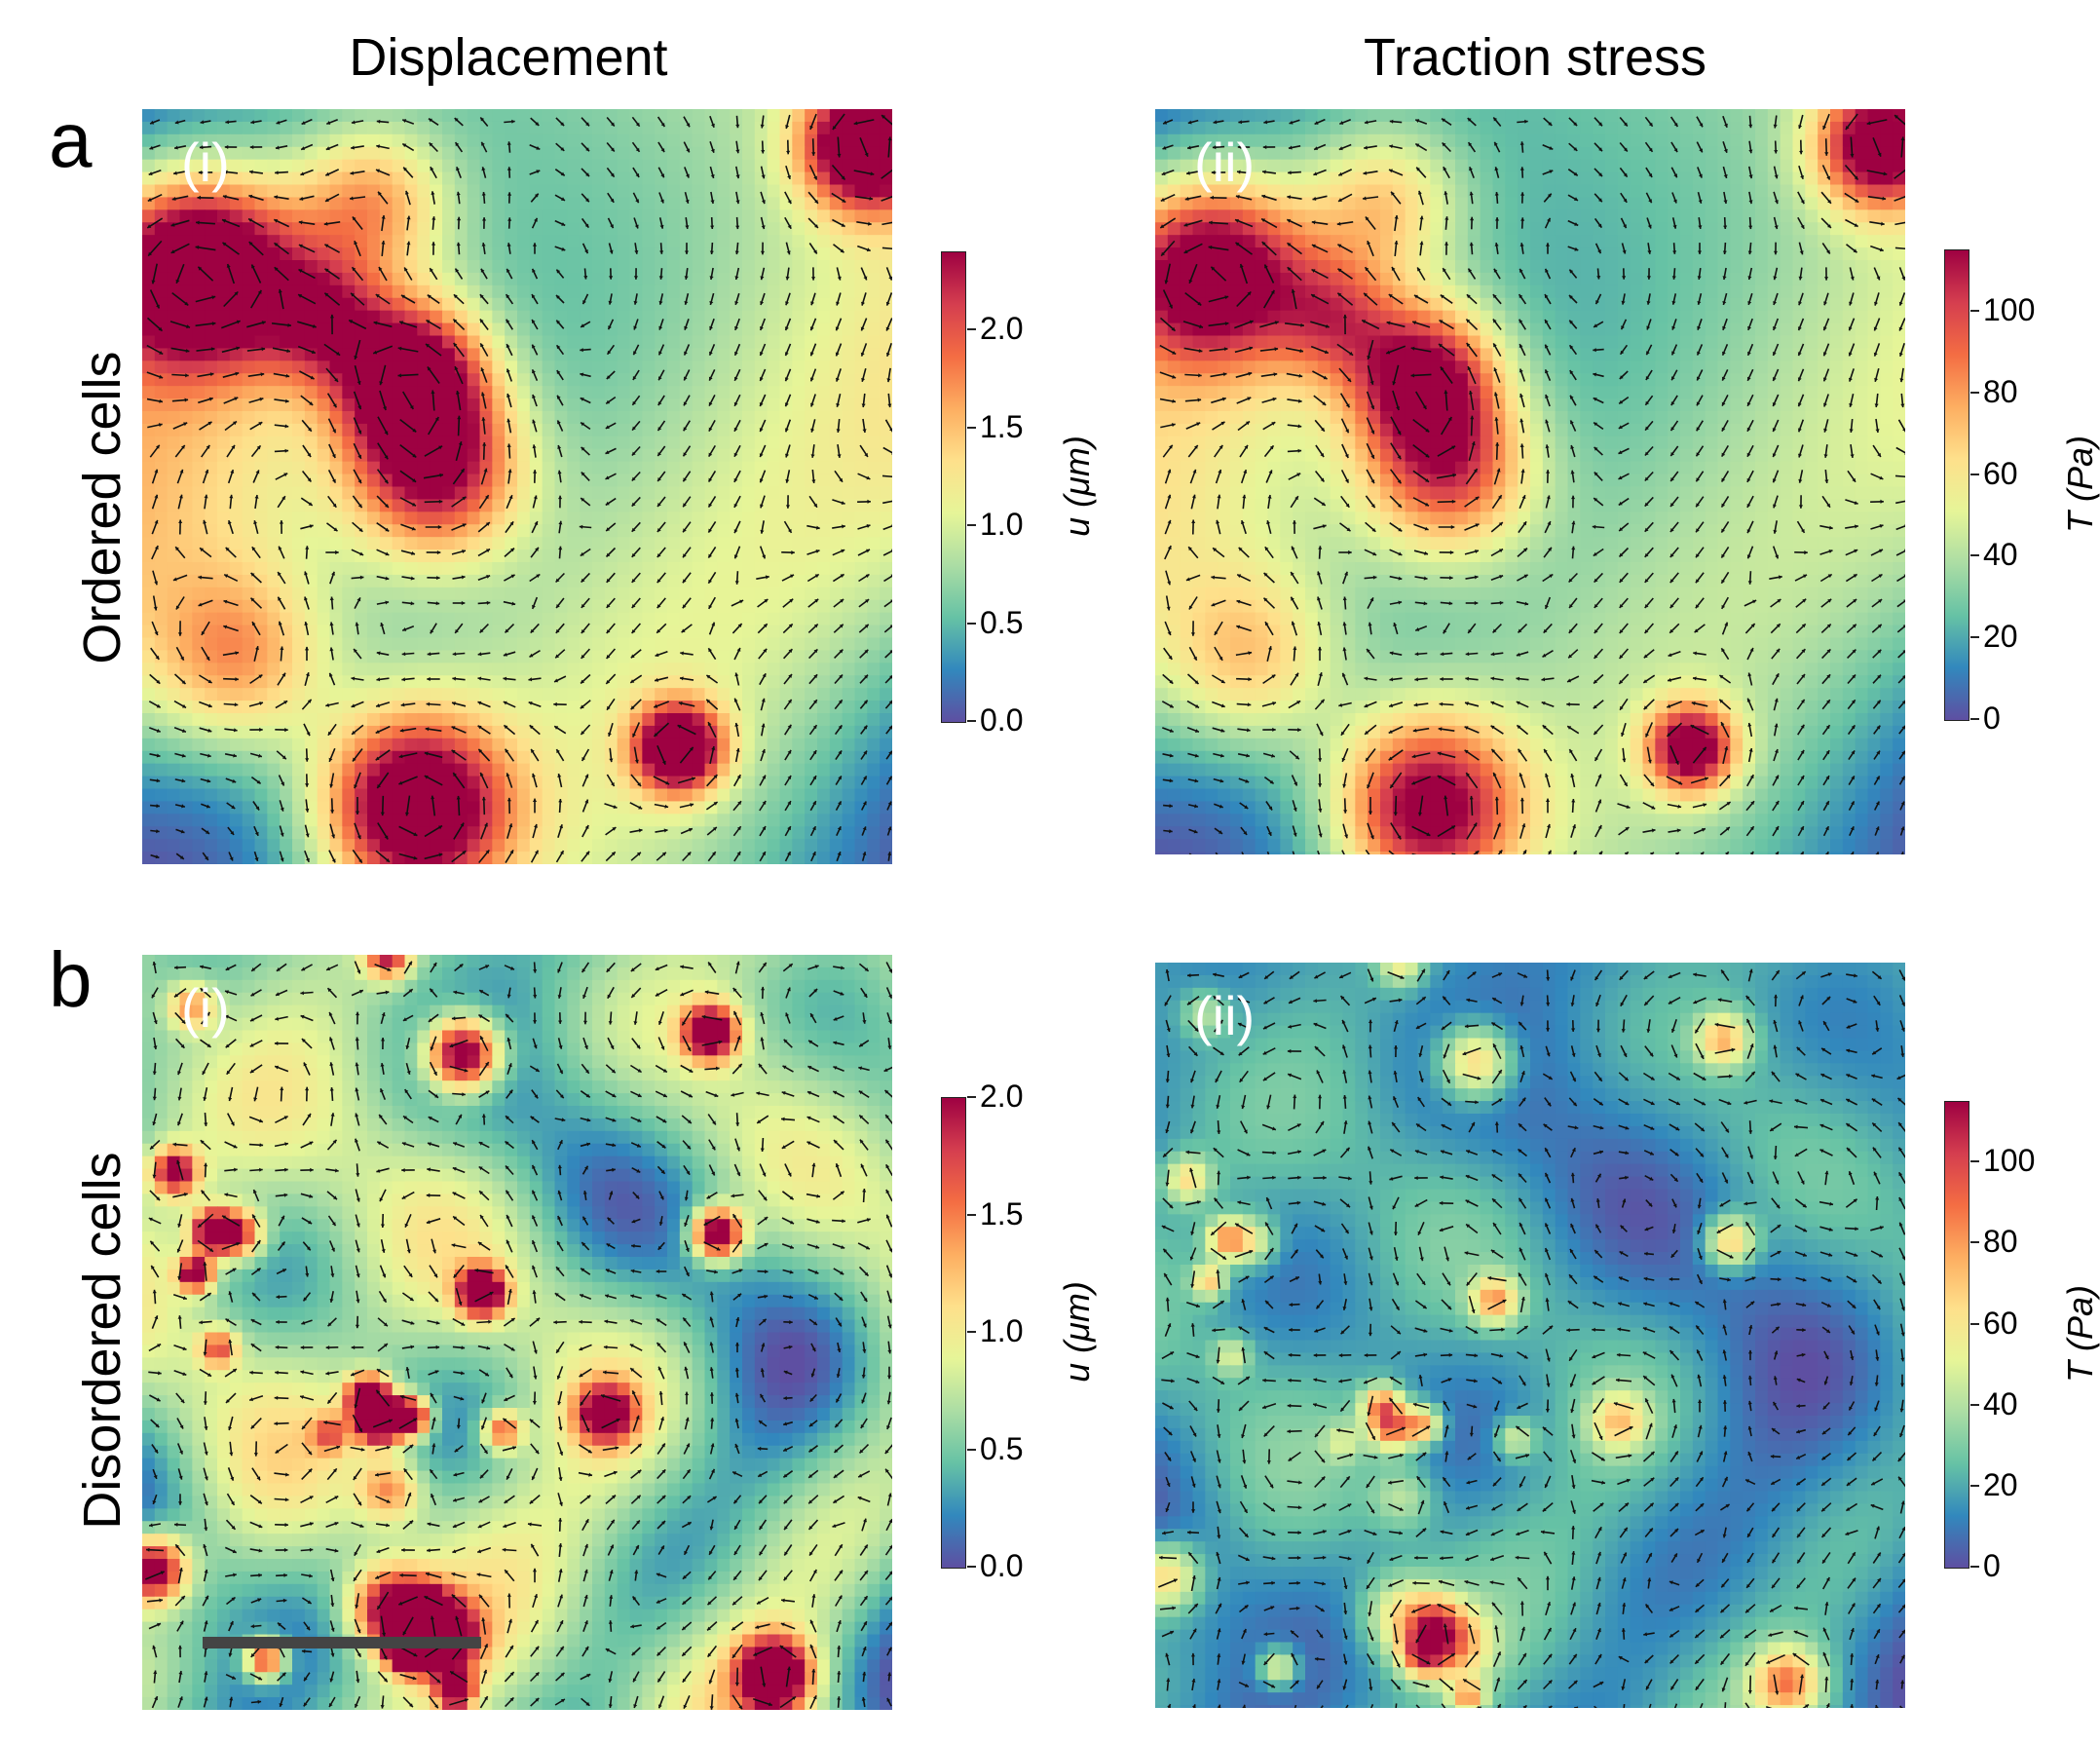  What do you see at coordinates (953, 487) in the screenshot?
I see `colorbar-a_disp` at bounding box center [953, 487].